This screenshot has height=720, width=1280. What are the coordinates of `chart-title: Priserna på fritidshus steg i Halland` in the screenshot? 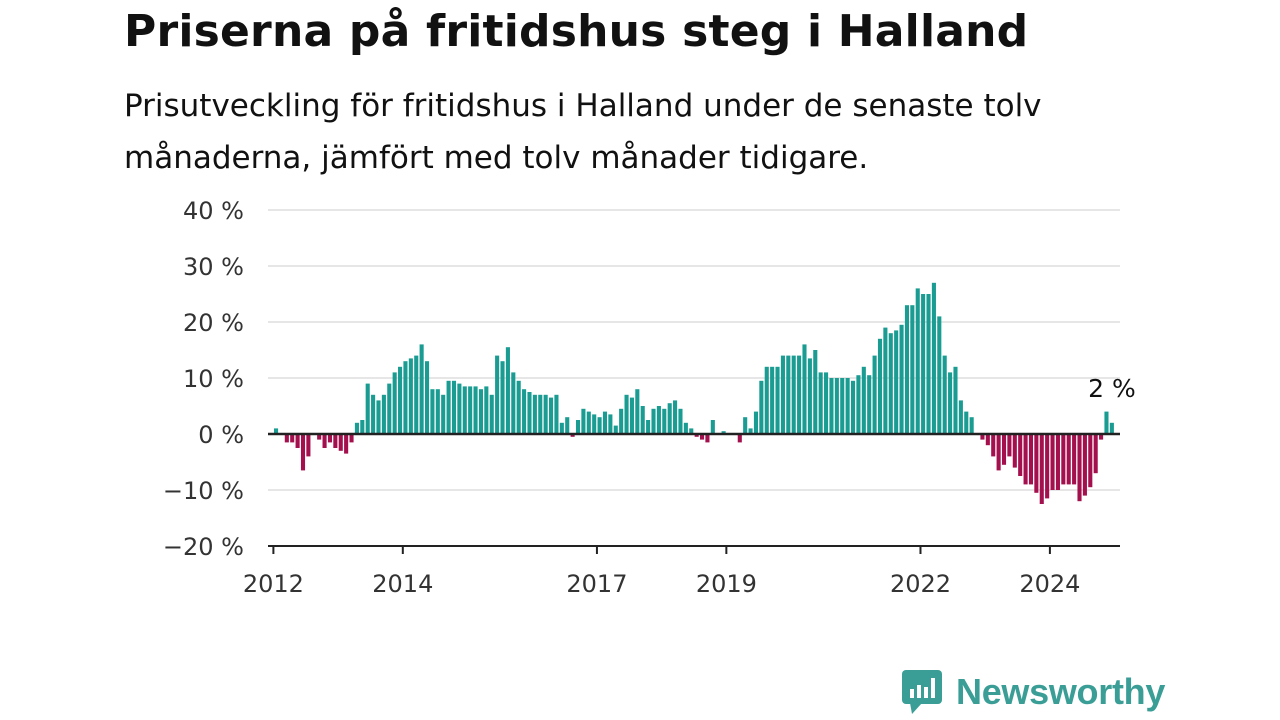 It's located at (576, 31).